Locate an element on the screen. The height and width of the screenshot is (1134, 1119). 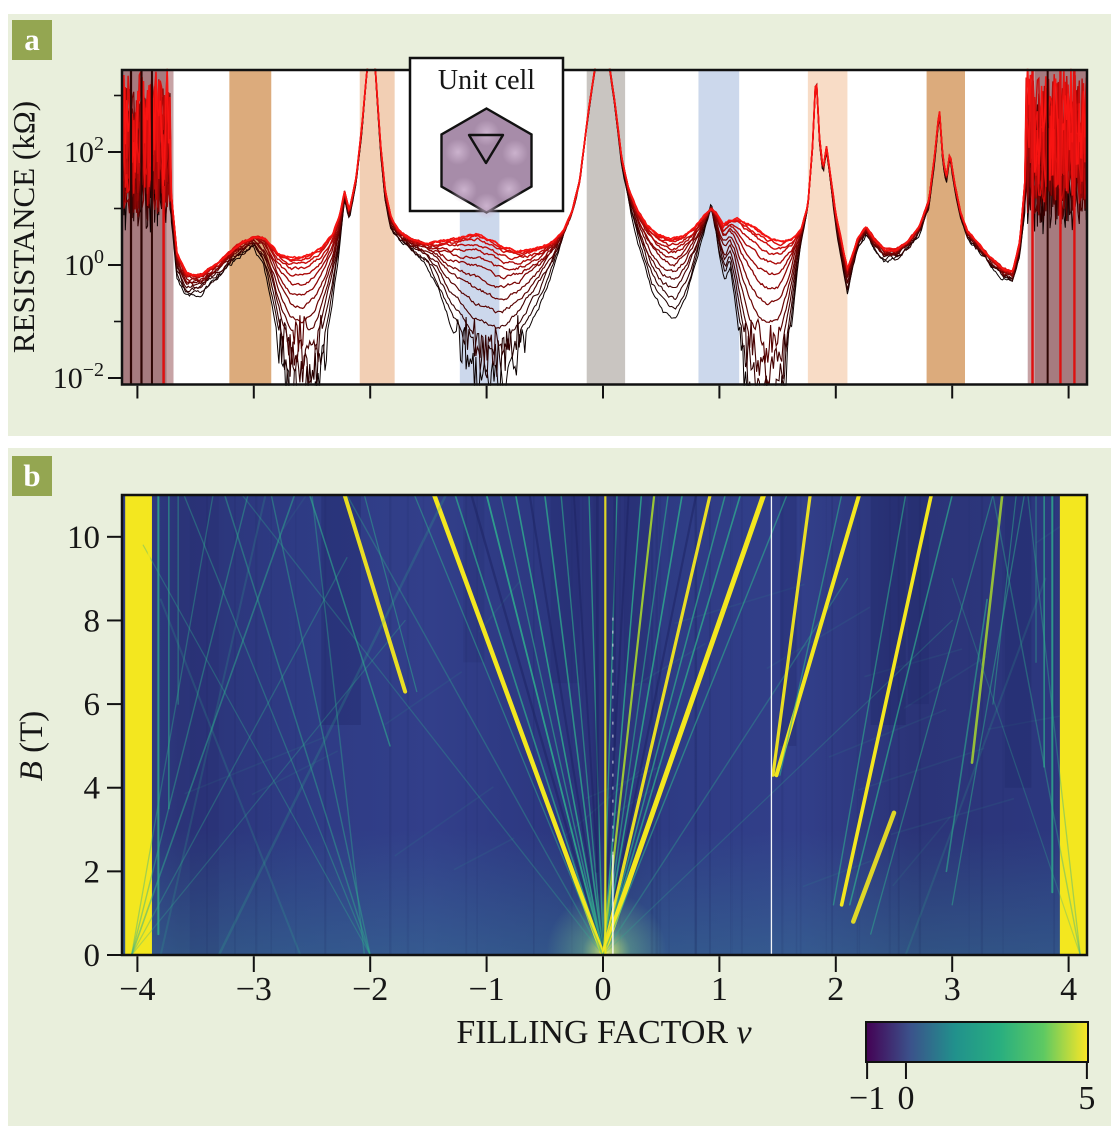
colorbar: −1 0 5 is located at coordinates (972, 1069).